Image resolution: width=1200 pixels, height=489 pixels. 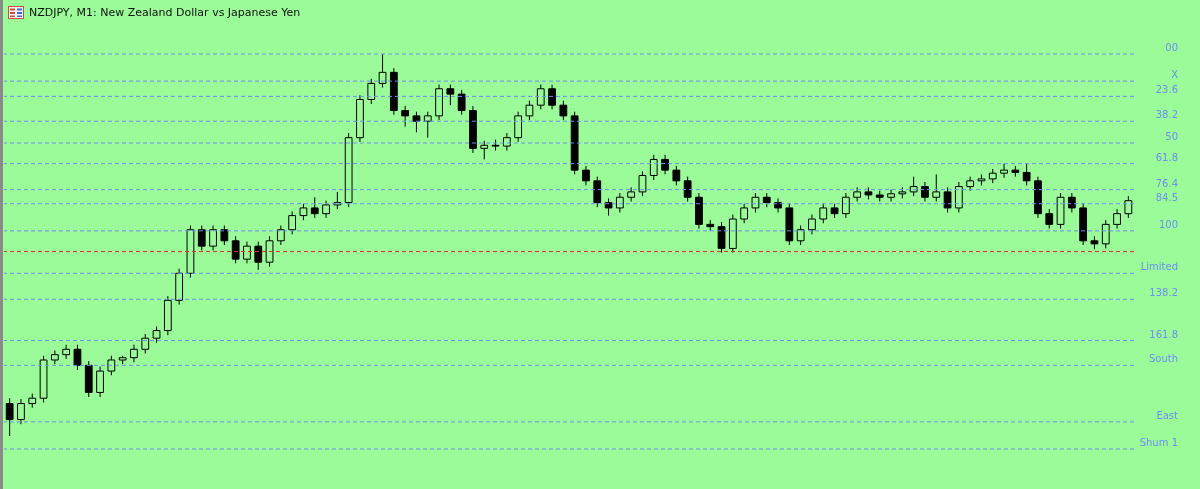 What do you see at coordinates (1166, 90) in the screenshot?
I see `text: 23.6` at bounding box center [1166, 90].